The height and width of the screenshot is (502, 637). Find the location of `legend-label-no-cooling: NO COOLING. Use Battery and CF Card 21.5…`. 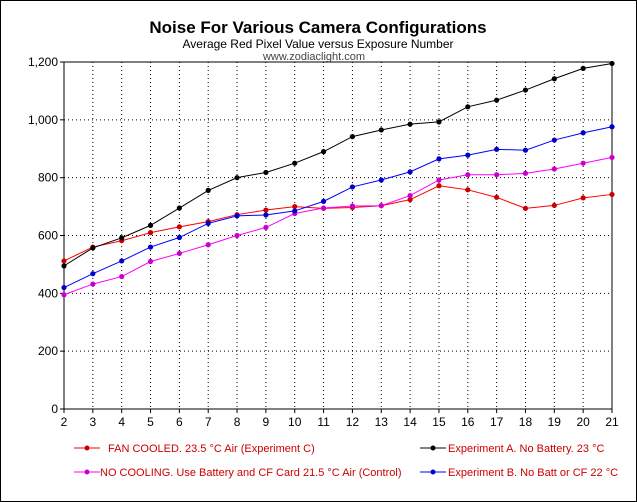

legend-label-no-cooling: NO COOLING. Use Battery and CF Card 21.5… is located at coordinates (251, 473).